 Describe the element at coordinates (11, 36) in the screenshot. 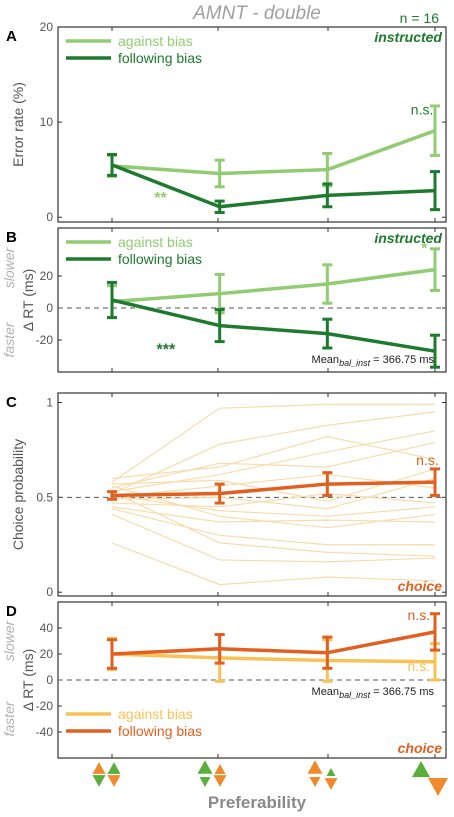

I see `panel-letter: A` at that location.